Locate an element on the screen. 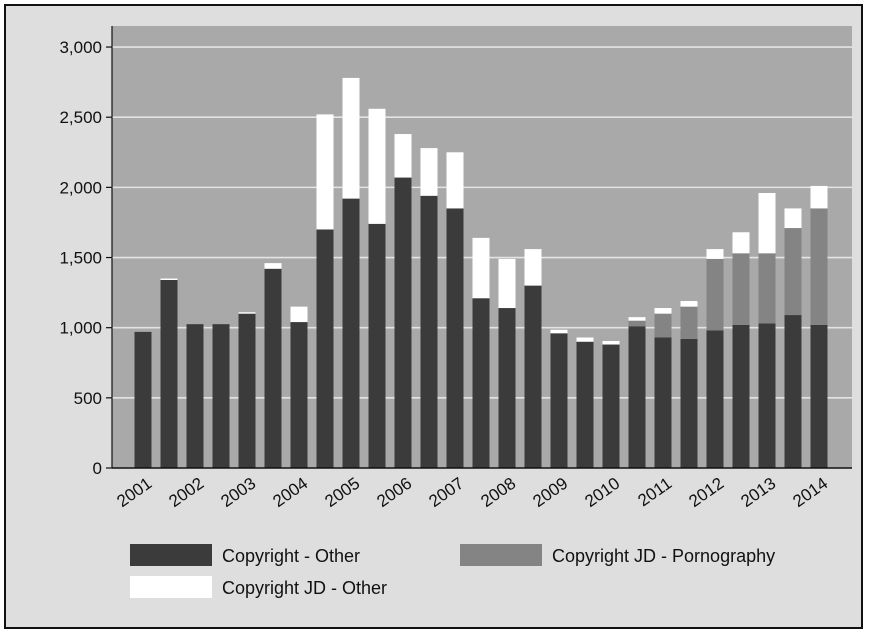 This screenshot has height=635, width=869. x-tick-label: 2004 is located at coordinates (290, 492).